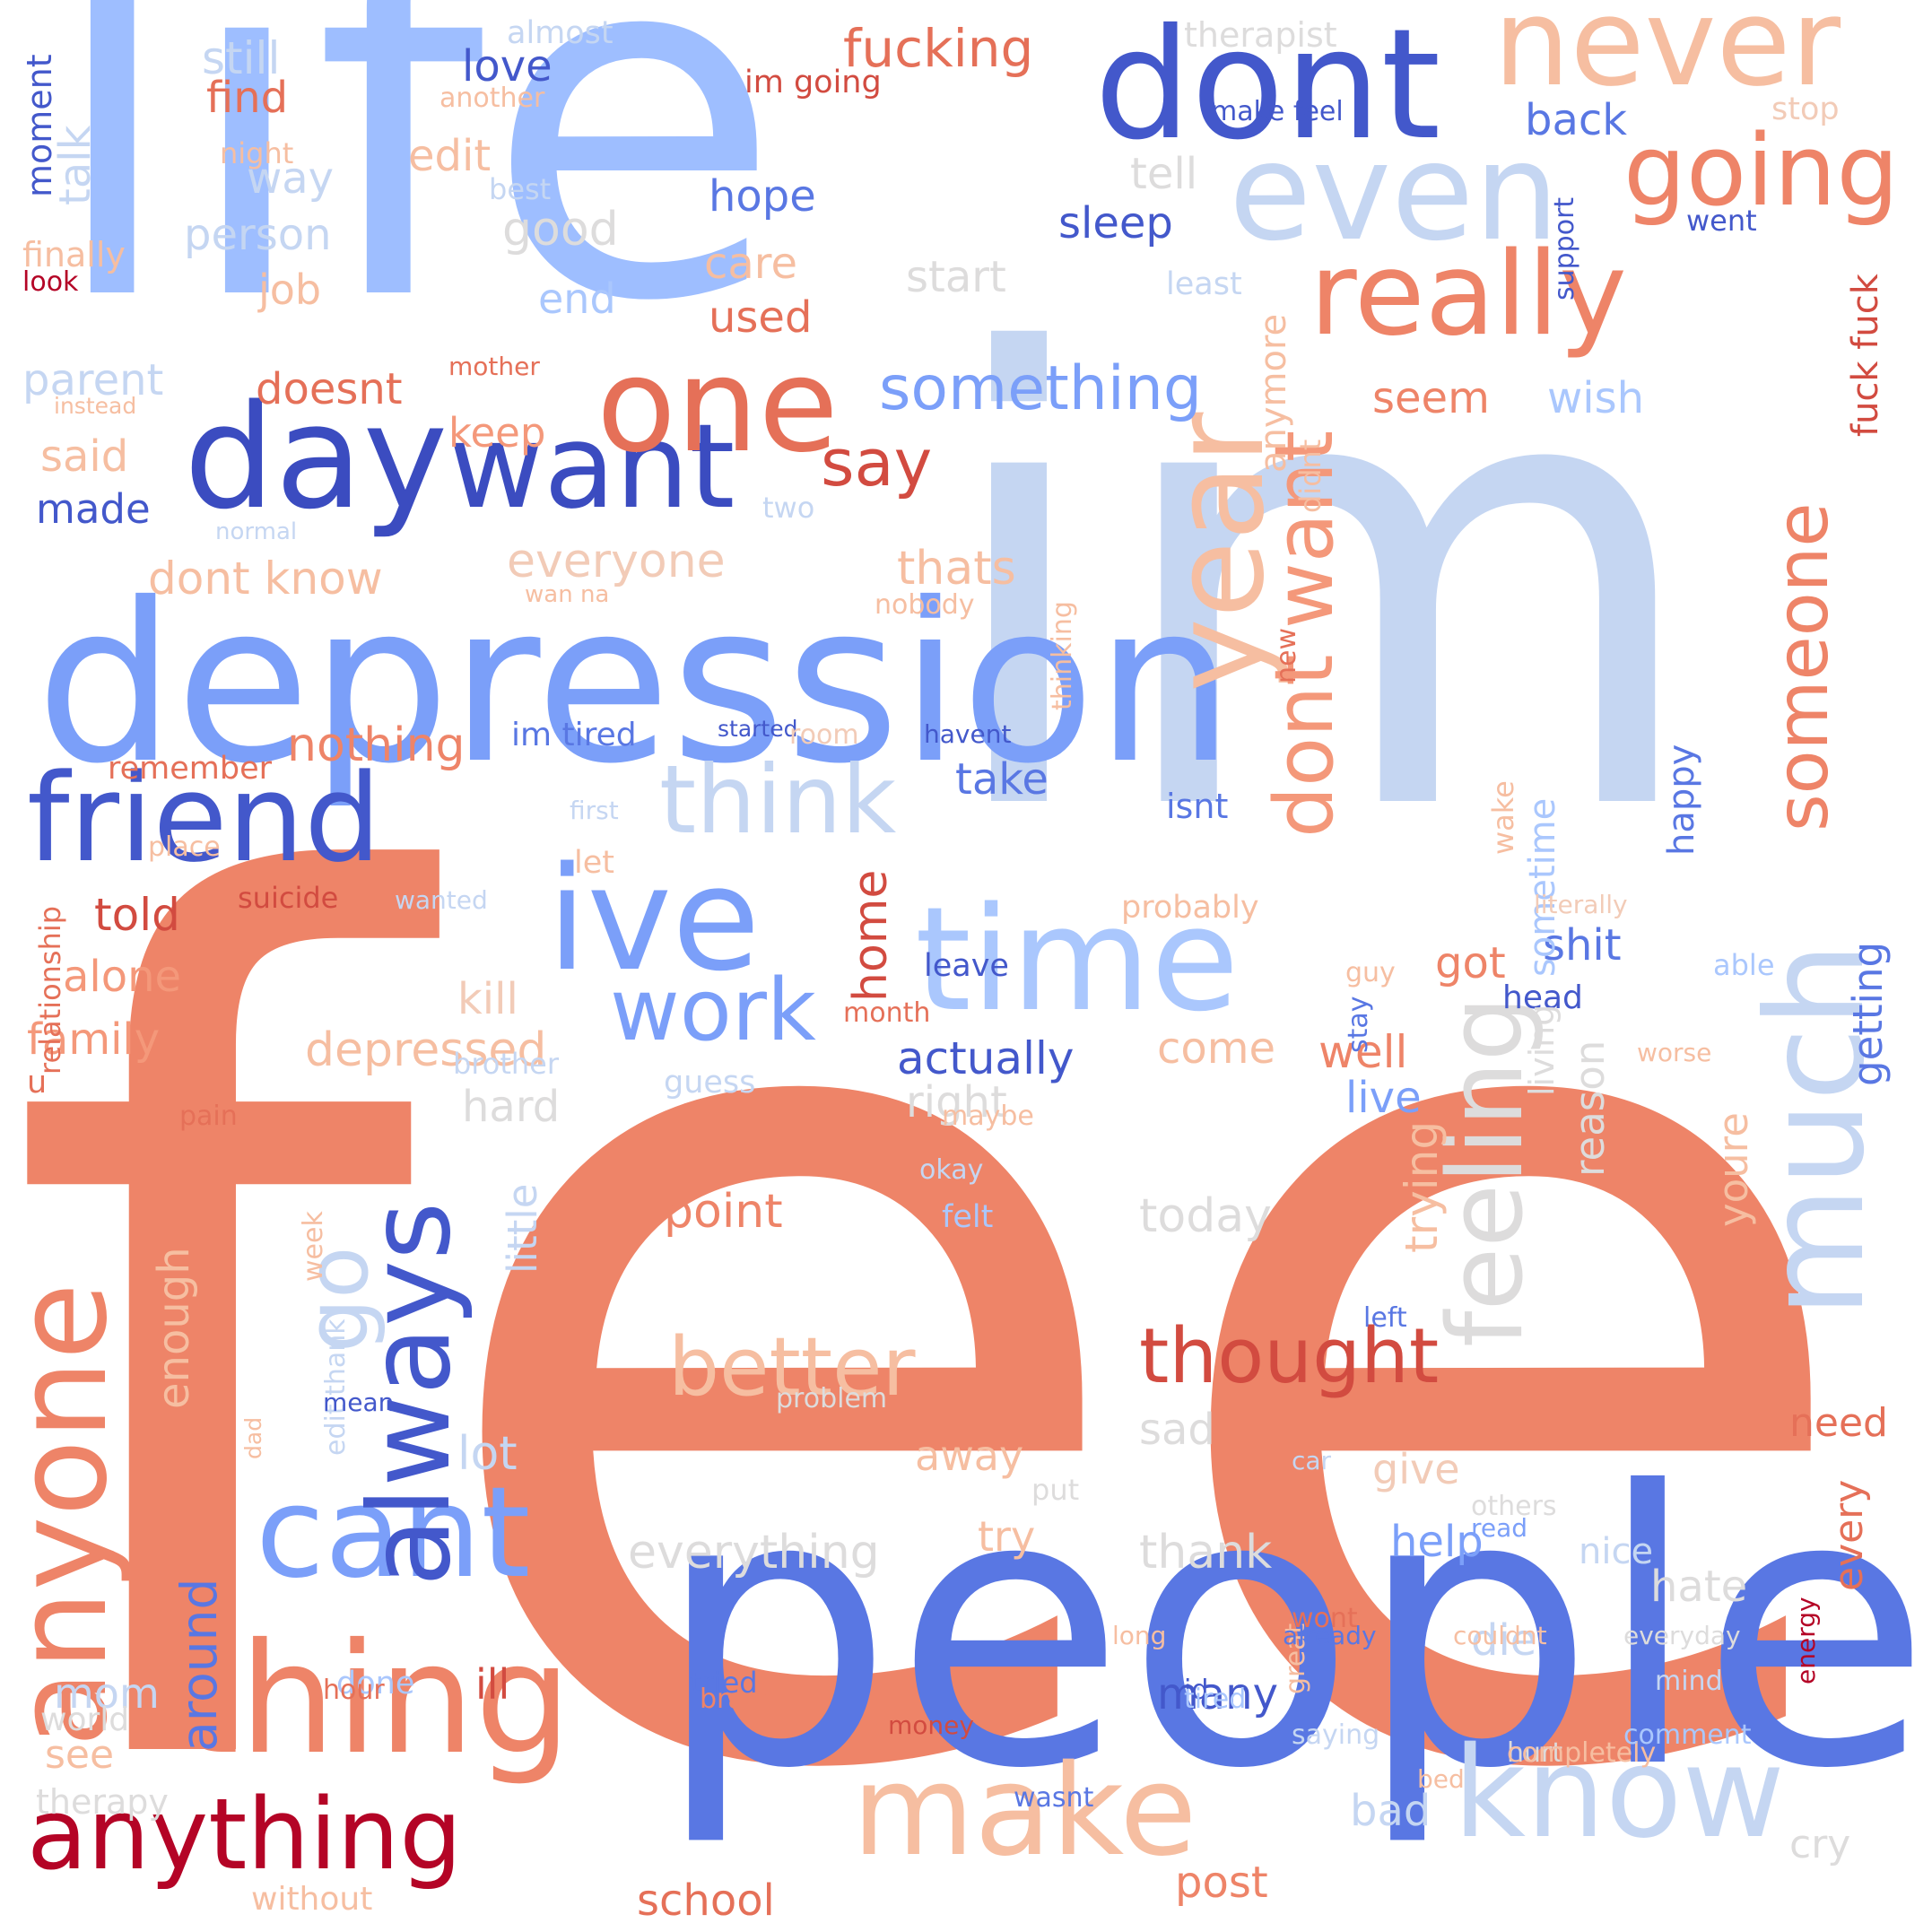 This screenshot has height=1932, width=1932. What do you see at coordinates (1699, 1587) in the screenshot?
I see `word-hate: hate` at bounding box center [1699, 1587].